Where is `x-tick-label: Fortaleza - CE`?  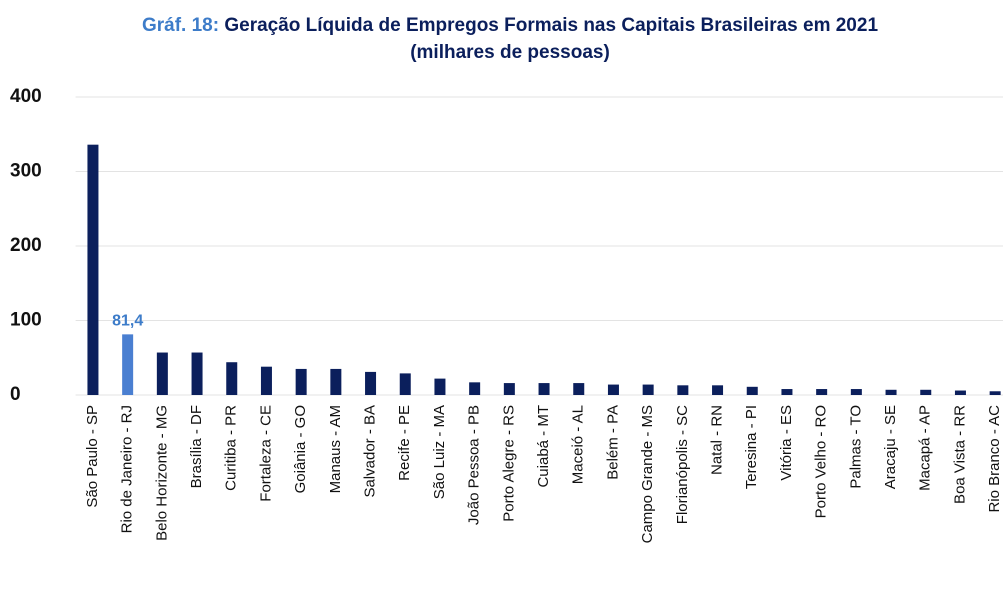 x-tick-label: Fortaleza - CE is located at coordinates (265, 453).